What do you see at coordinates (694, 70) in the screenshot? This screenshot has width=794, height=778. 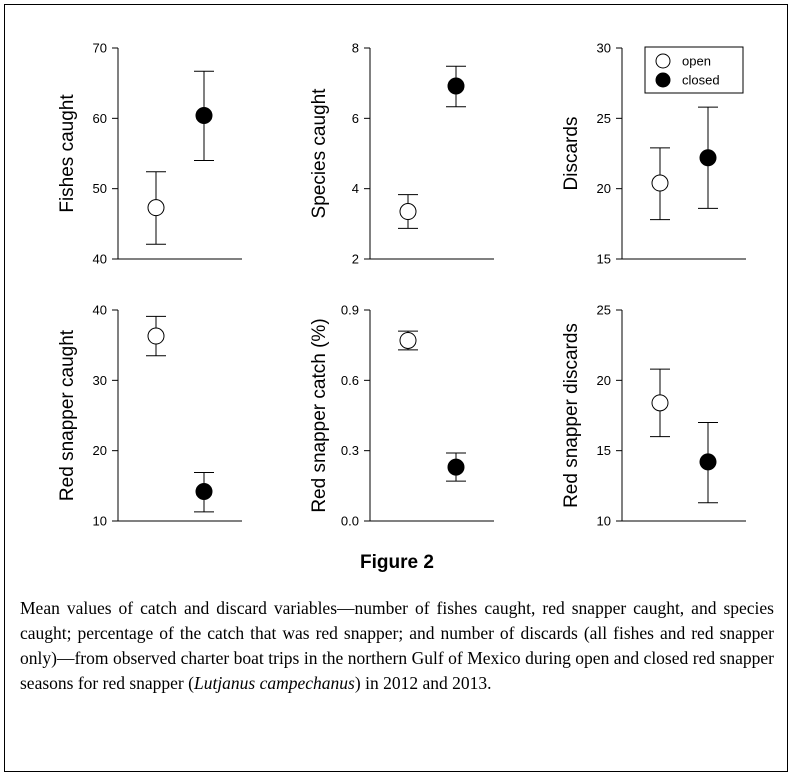 I see `legend: open closed` at bounding box center [694, 70].